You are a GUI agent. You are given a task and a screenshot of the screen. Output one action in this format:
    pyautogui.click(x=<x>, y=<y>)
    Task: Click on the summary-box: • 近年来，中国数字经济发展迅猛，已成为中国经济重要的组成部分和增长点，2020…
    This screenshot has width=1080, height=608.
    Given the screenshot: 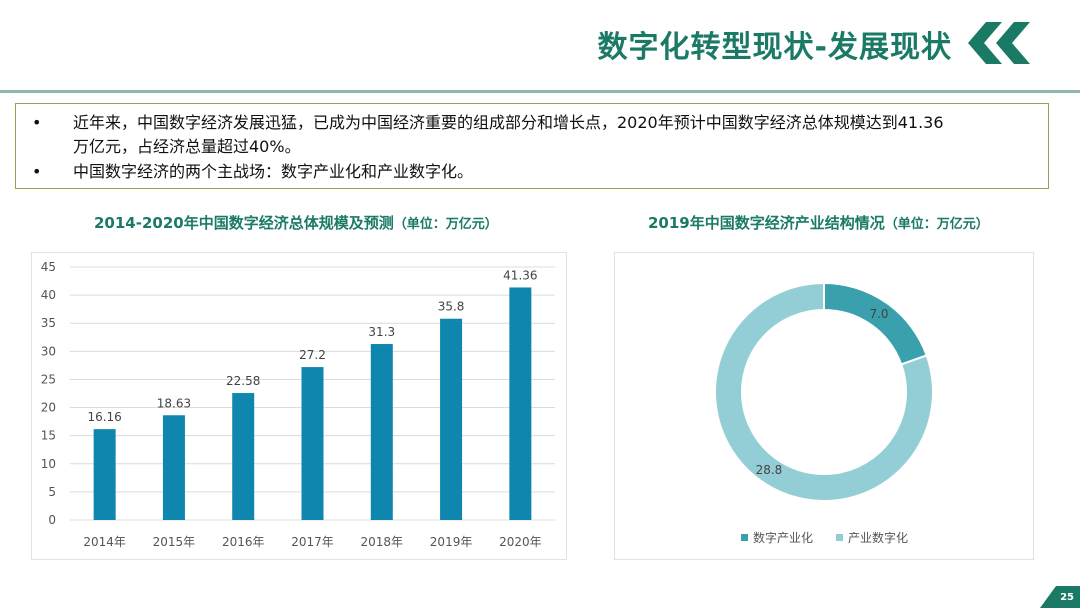 What is the action you would take?
    pyautogui.click(x=532, y=146)
    